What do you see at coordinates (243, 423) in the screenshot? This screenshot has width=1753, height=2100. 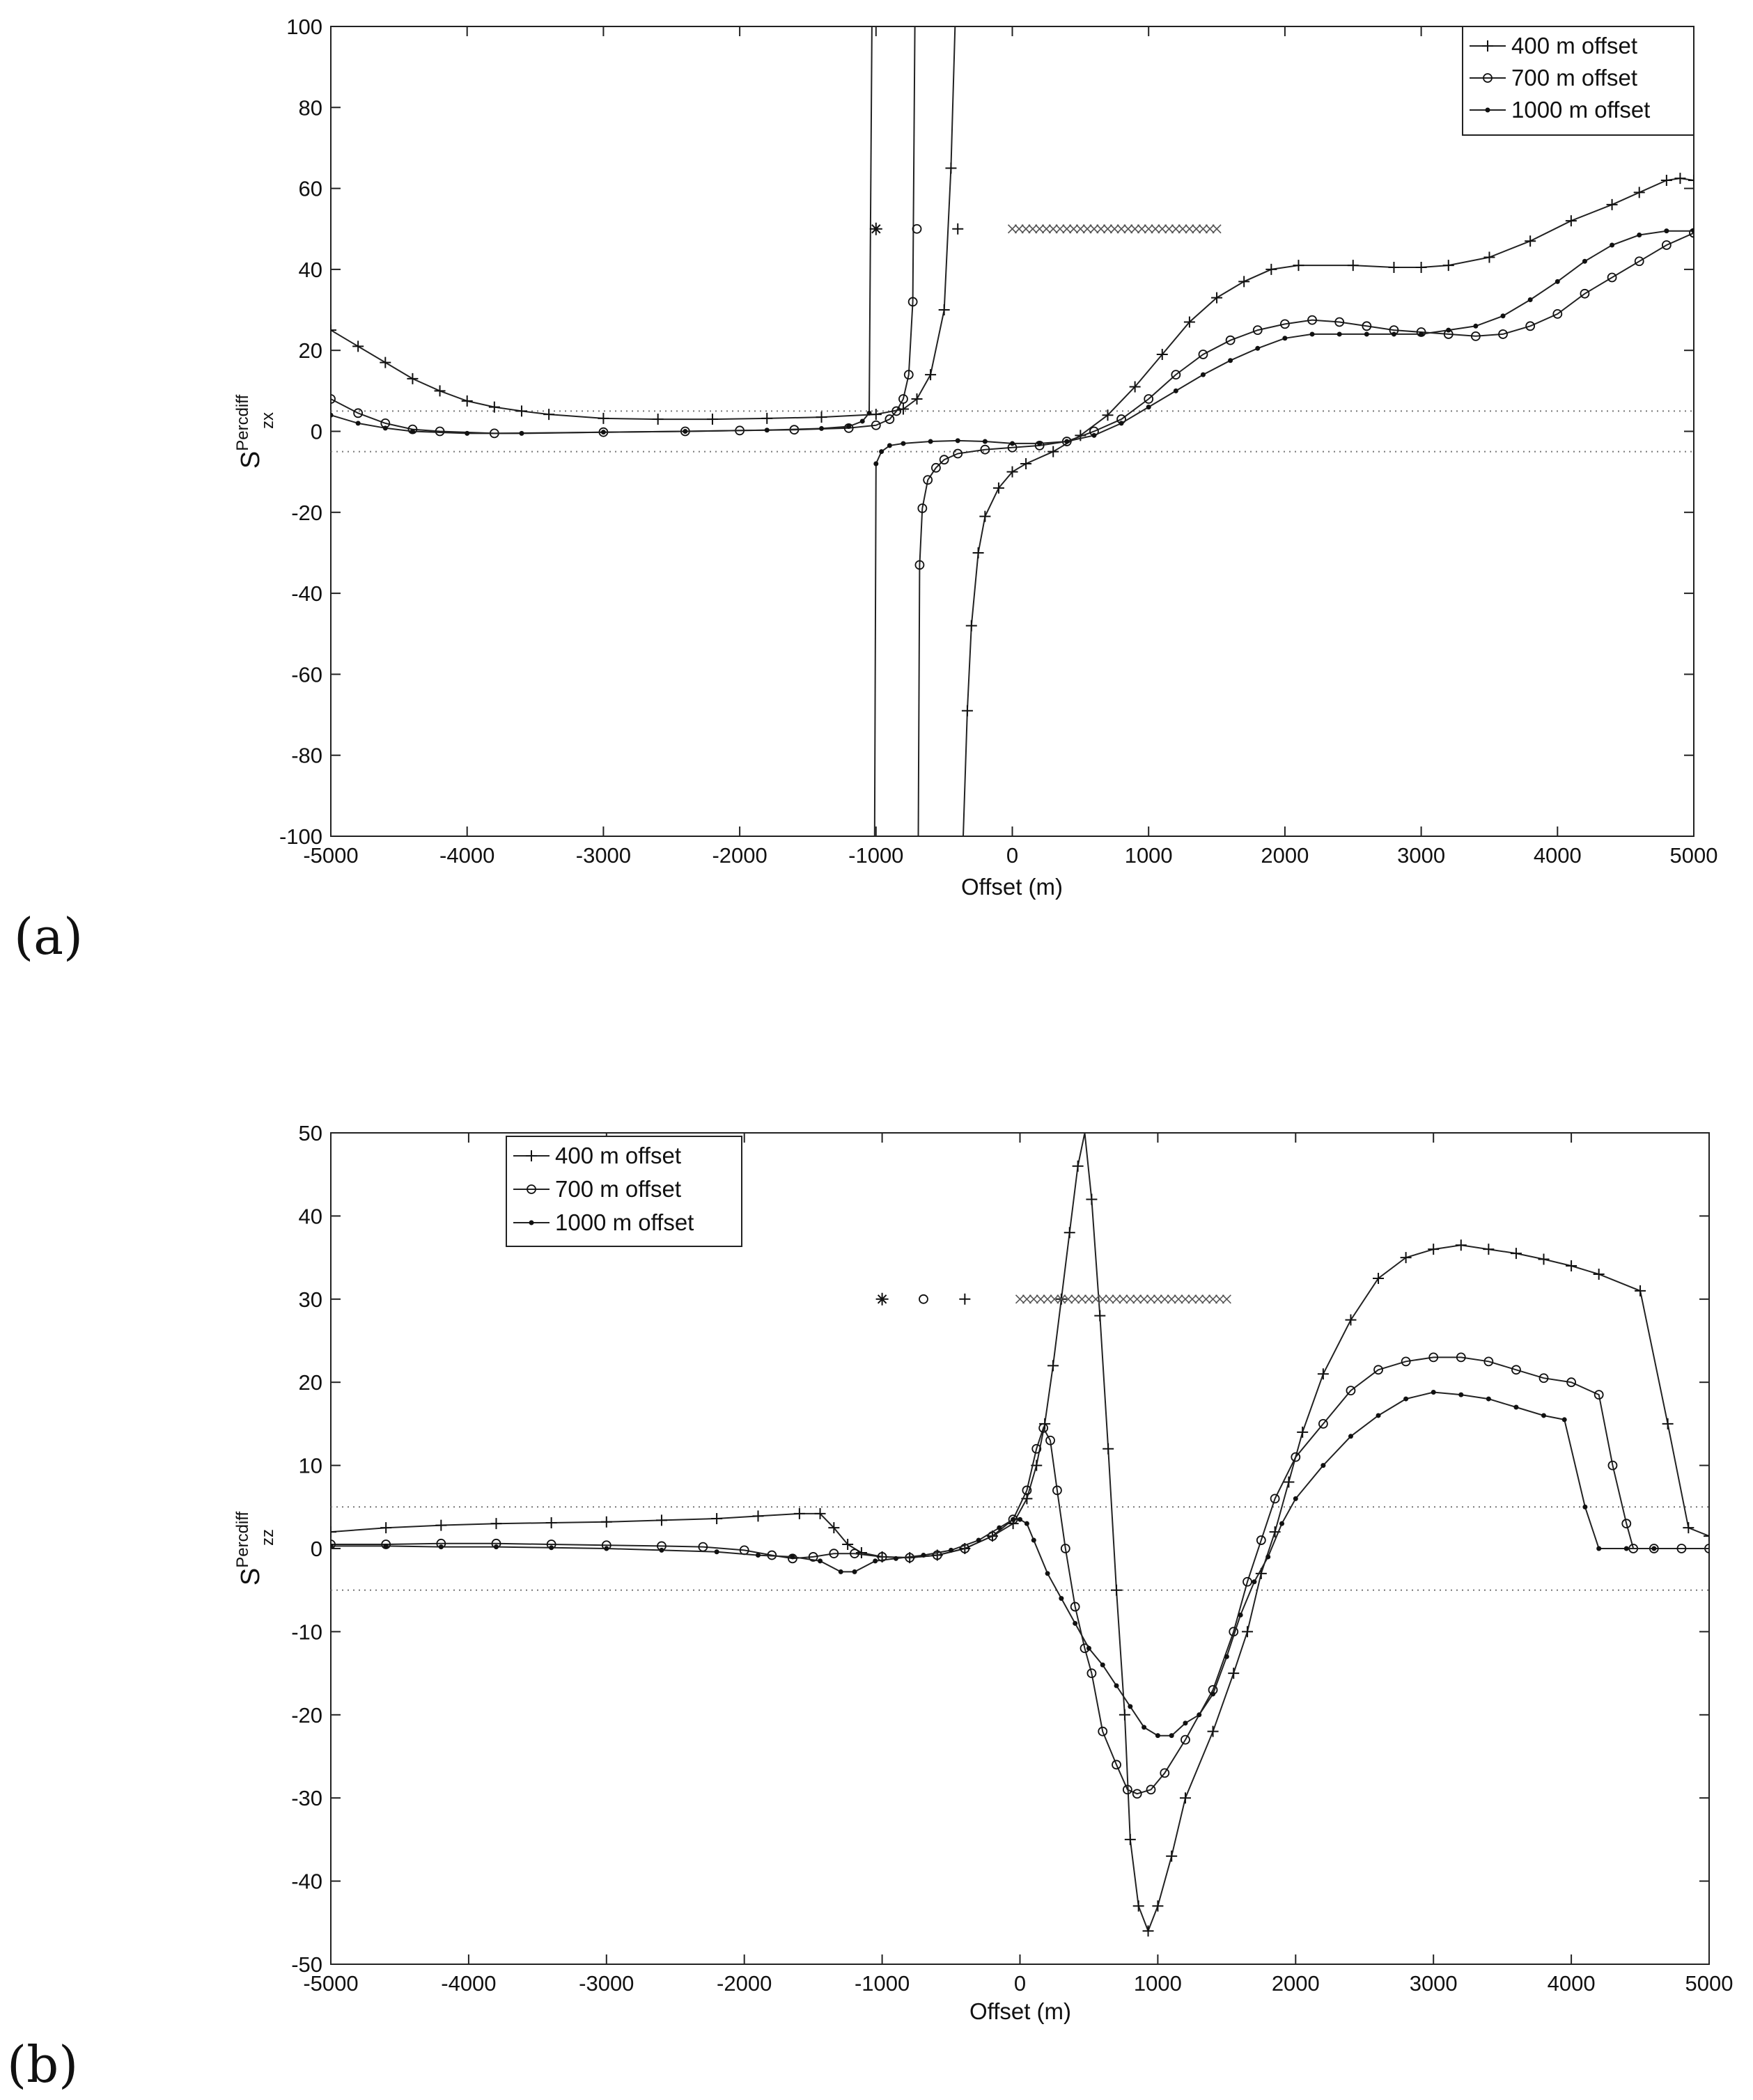 I see `y-axis-label-sup-a: Percdiff` at bounding box center [243, 423].